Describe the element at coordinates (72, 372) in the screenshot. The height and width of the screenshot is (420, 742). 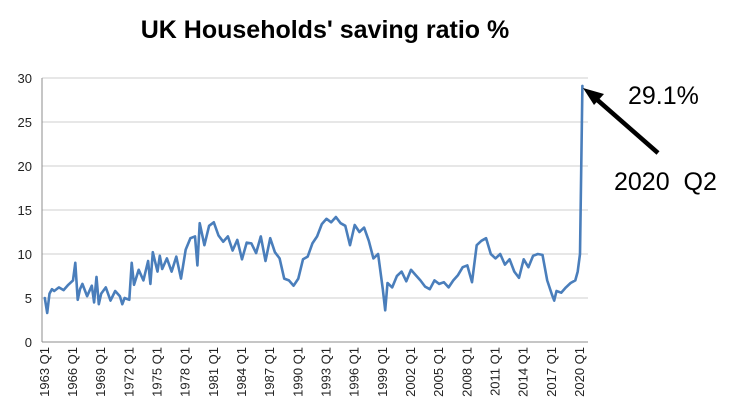
I see `x-tick-label: 1966 Q1` at that location.